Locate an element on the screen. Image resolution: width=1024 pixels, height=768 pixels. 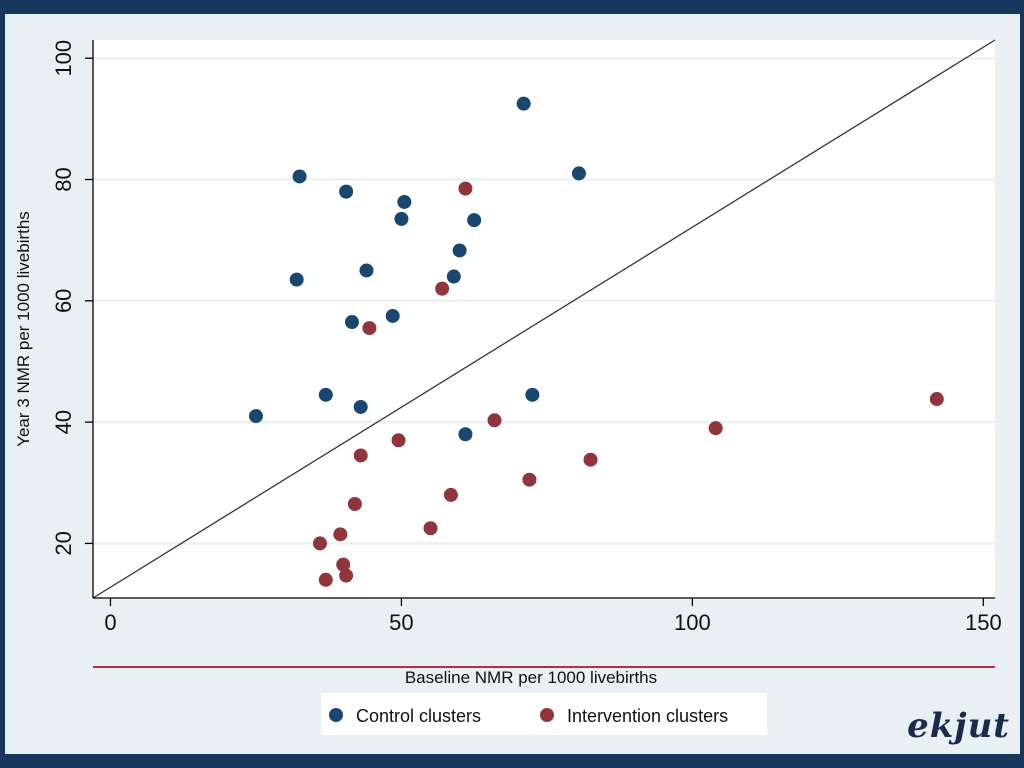
y-tick-label-20: 20 is located at coordinates (63, 543).